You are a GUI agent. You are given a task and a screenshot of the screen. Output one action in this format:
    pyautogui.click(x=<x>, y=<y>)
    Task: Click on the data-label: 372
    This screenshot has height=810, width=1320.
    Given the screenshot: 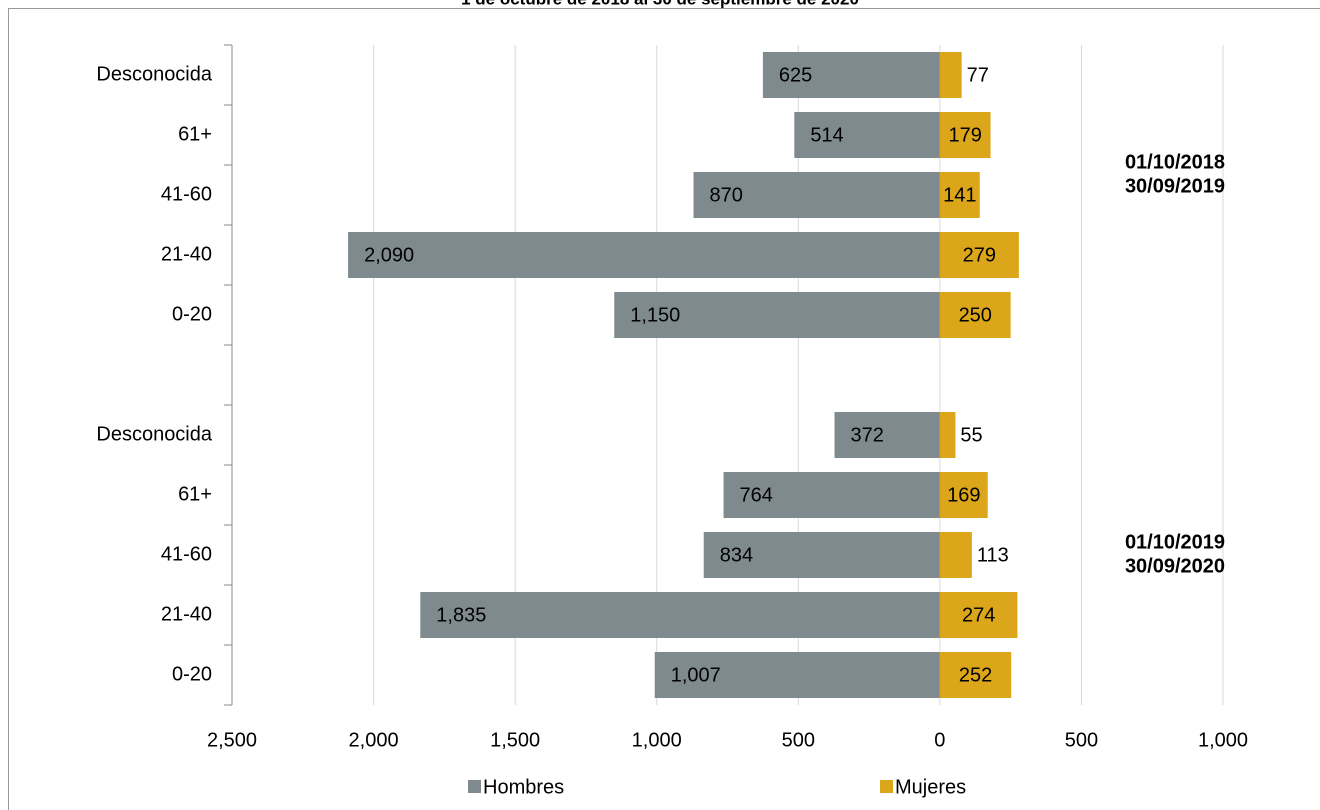 What is the action you would take?
    pyautogui.click(x=867, y=435)
    